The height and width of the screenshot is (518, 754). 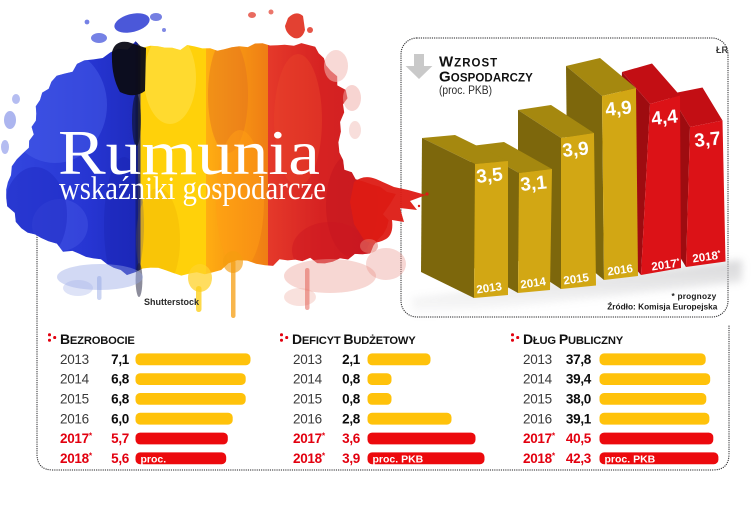 What do you see at coordinates (533, 184) in the screenshot?
I see `svg-text: 3,1` at bounding box center [533, 184].